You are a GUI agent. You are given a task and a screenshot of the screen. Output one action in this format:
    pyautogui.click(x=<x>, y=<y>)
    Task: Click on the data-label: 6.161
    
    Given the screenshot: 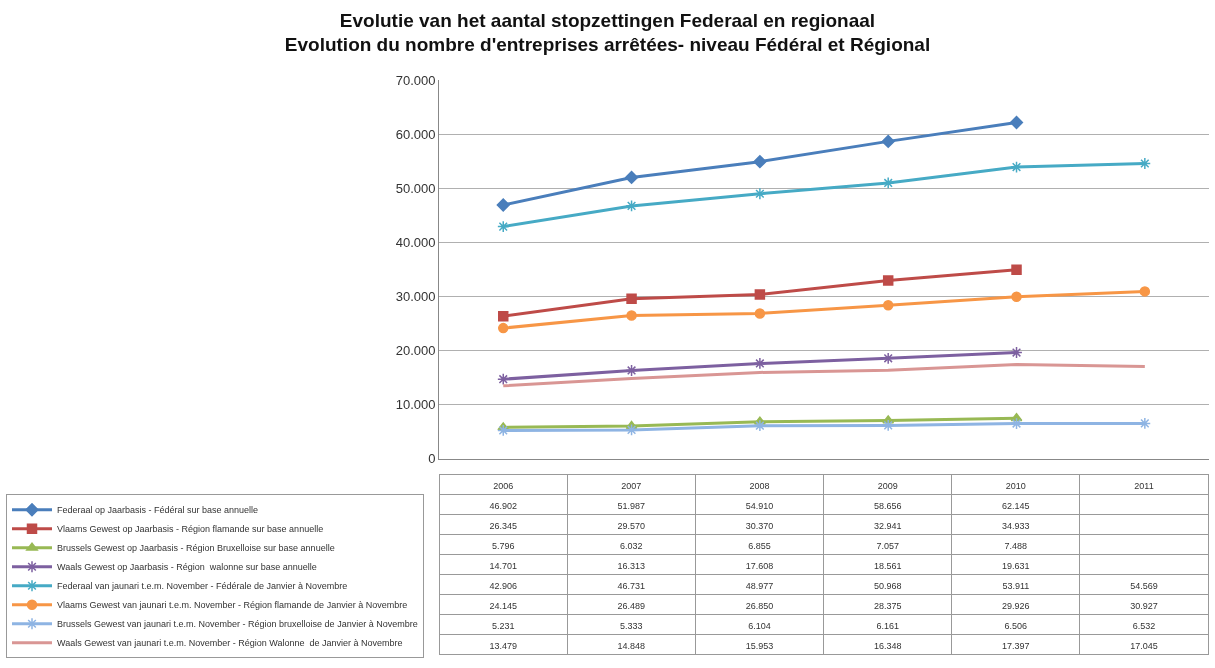 What is the action you would take?
    pyautogui.click(x=887, y=626)
    